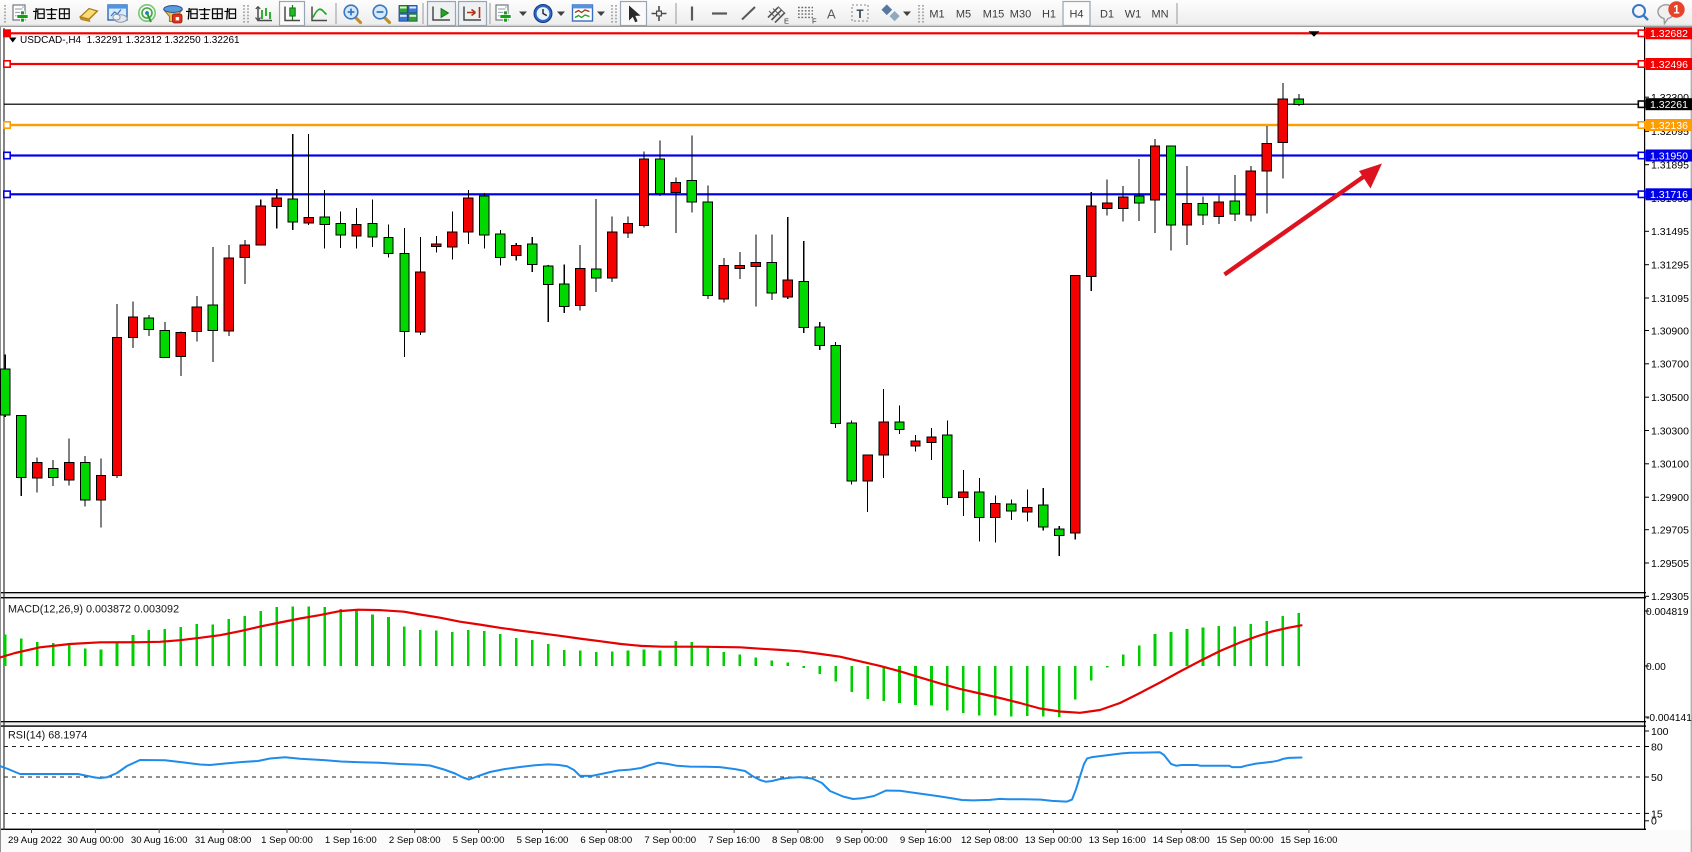 Image resolution: width=1692 pixels, height=852 pixels. I want to click on svg-text: D1, so click(1107, 15).